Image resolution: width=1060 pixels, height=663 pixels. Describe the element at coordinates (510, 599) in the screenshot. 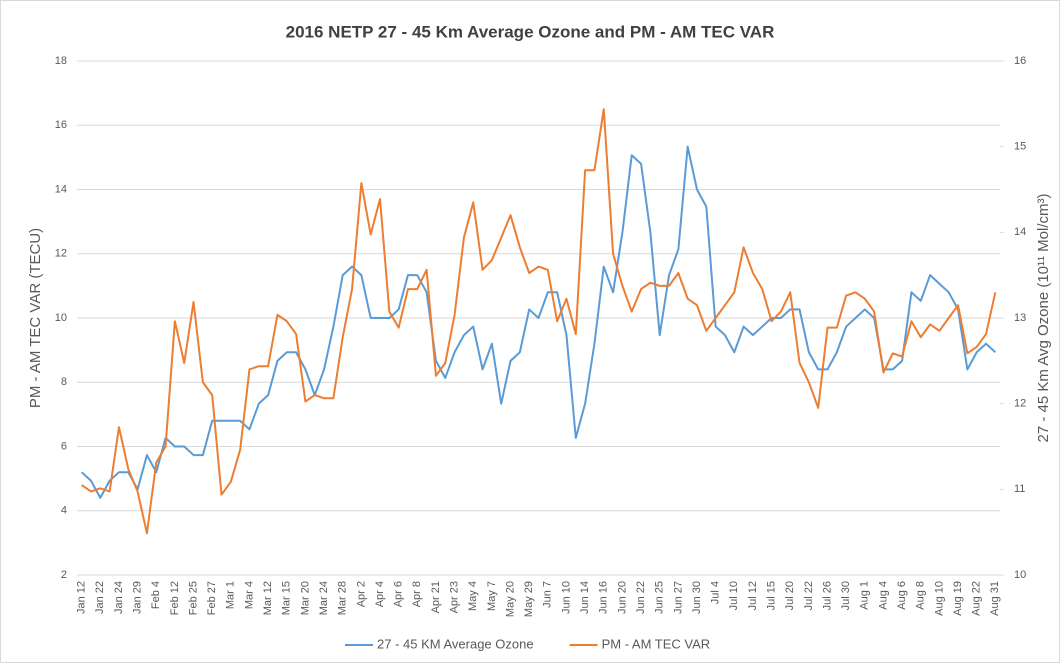

I see `x-tick-label: May 20` at that location.